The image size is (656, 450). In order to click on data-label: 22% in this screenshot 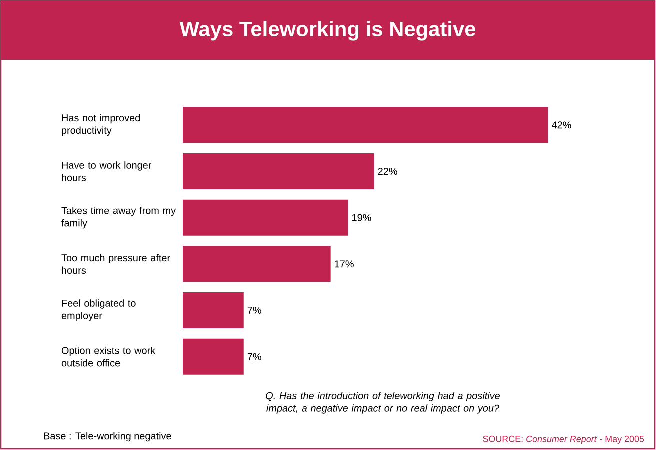, I will do `click(388, 172)`.